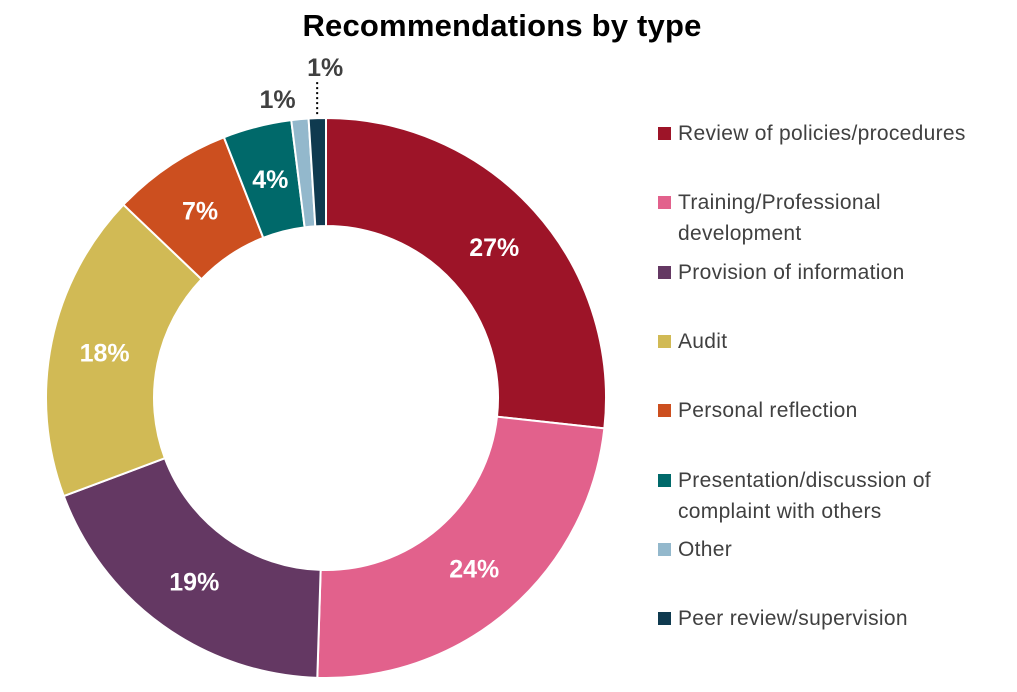 This screenshot has height=692, width=1017. I want to click on legend-item-provision-of-information: Provision of information, so click(833, 272).